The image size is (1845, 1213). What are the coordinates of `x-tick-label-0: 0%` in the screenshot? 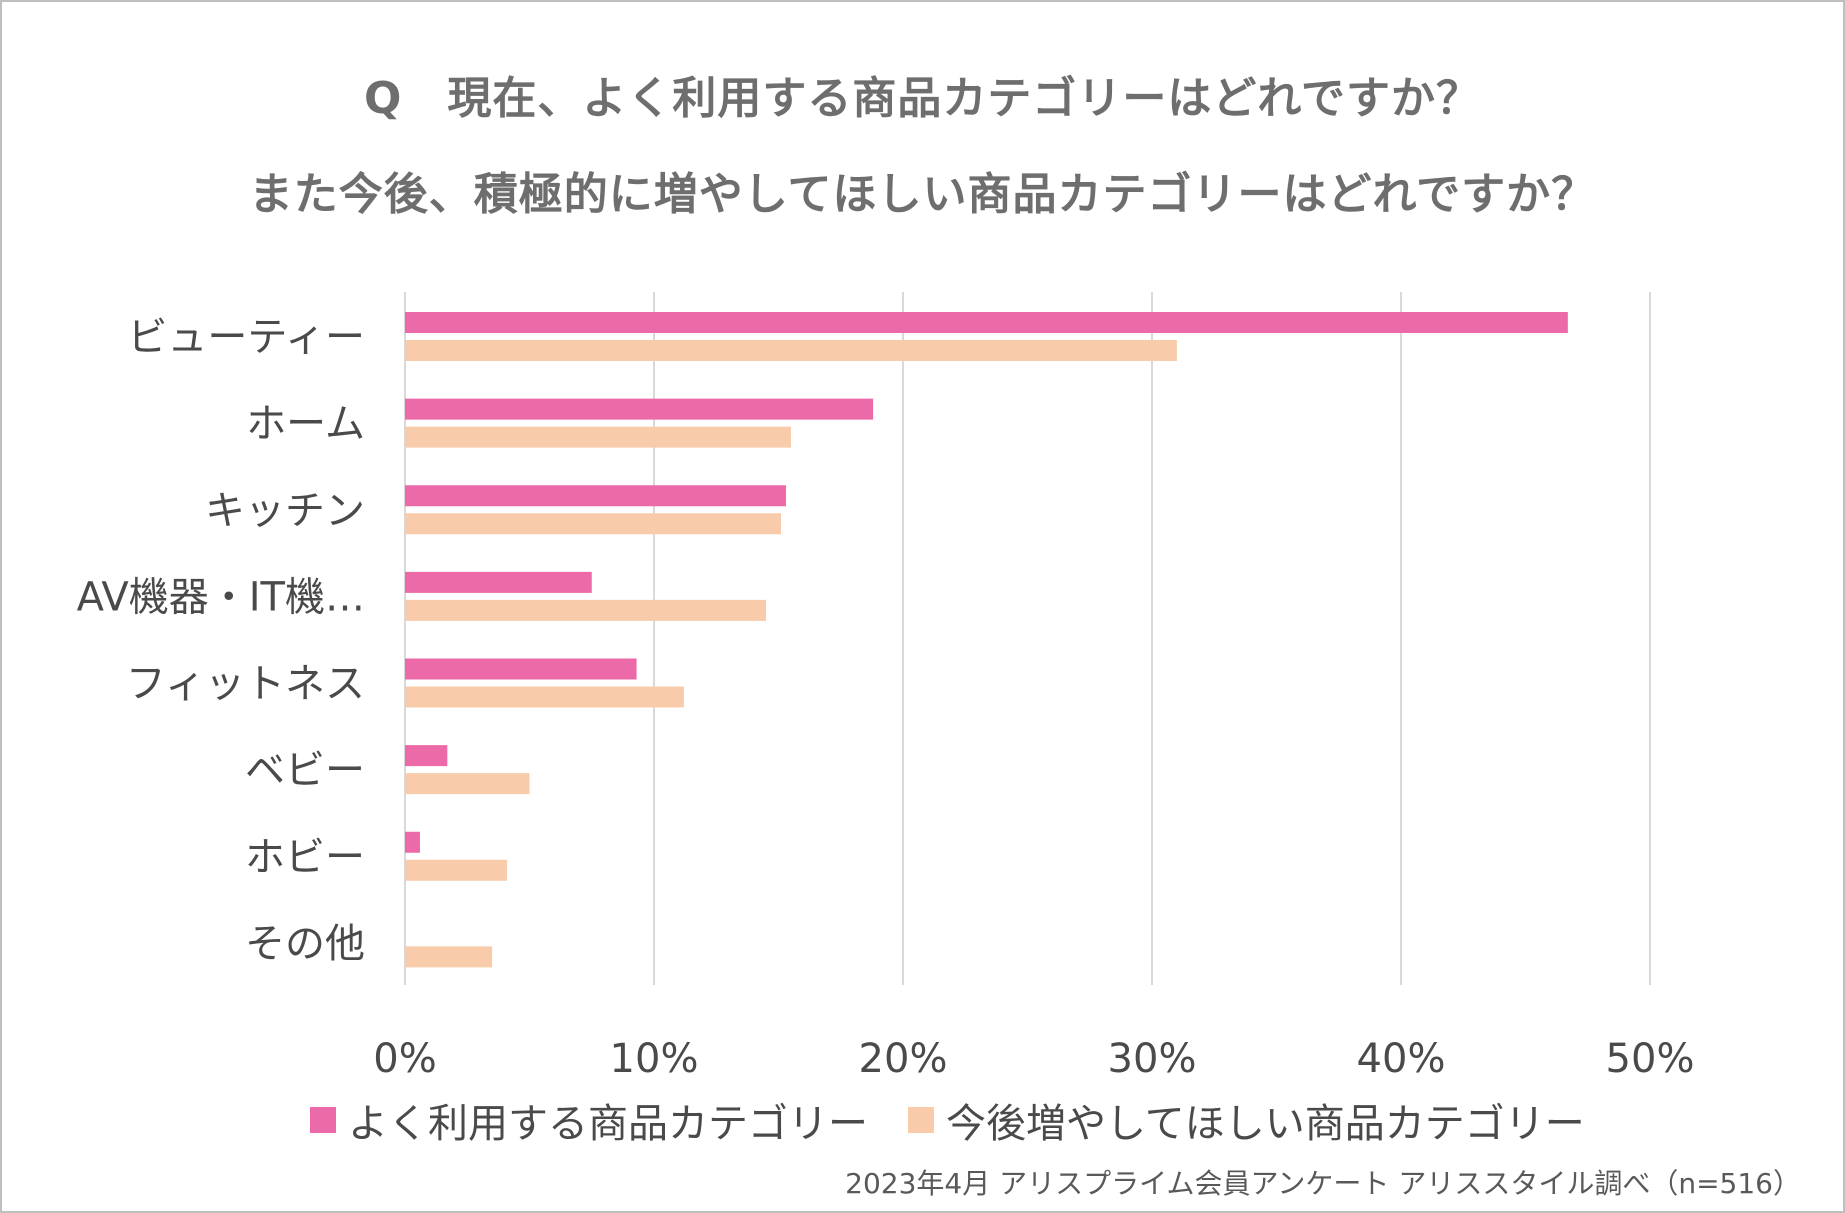 It's located at (404, 1059).